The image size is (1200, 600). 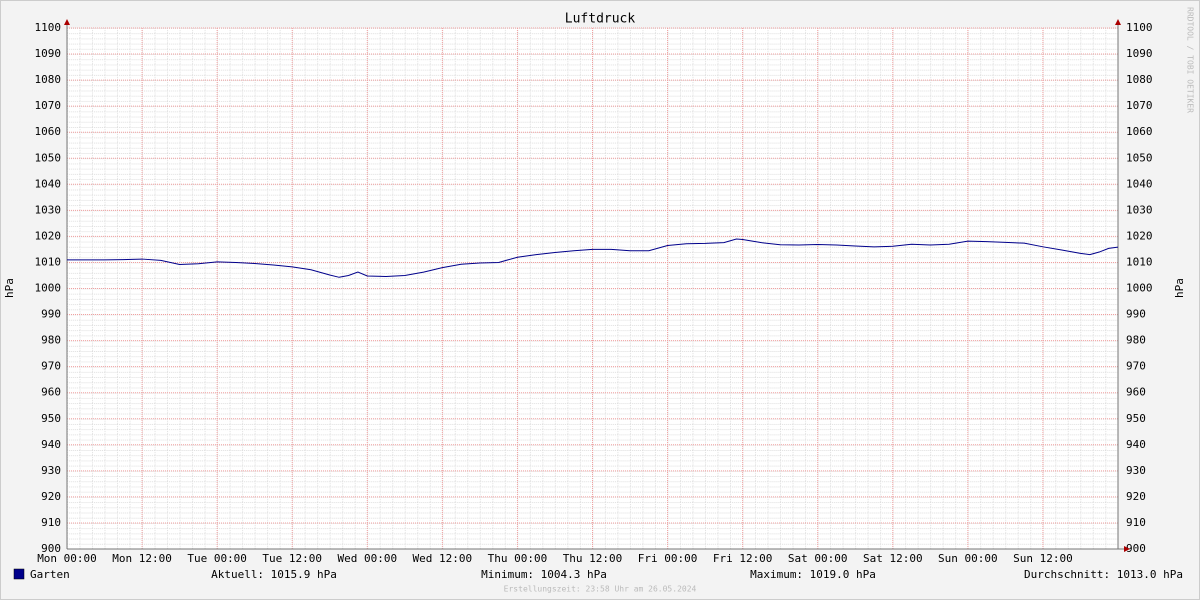 I want to click on y-tick-label: 1030, so click(x=48, y=209).